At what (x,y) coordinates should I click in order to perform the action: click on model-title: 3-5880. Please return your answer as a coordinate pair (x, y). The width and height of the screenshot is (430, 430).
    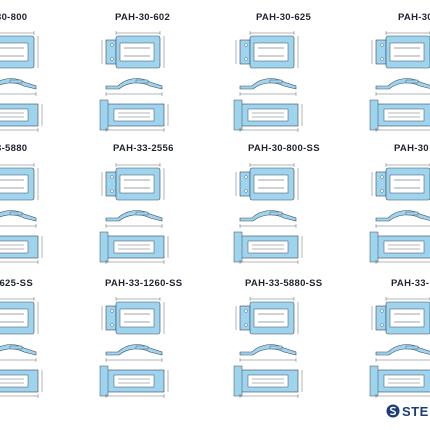
    Looking at the image, I should click on (14, 148).